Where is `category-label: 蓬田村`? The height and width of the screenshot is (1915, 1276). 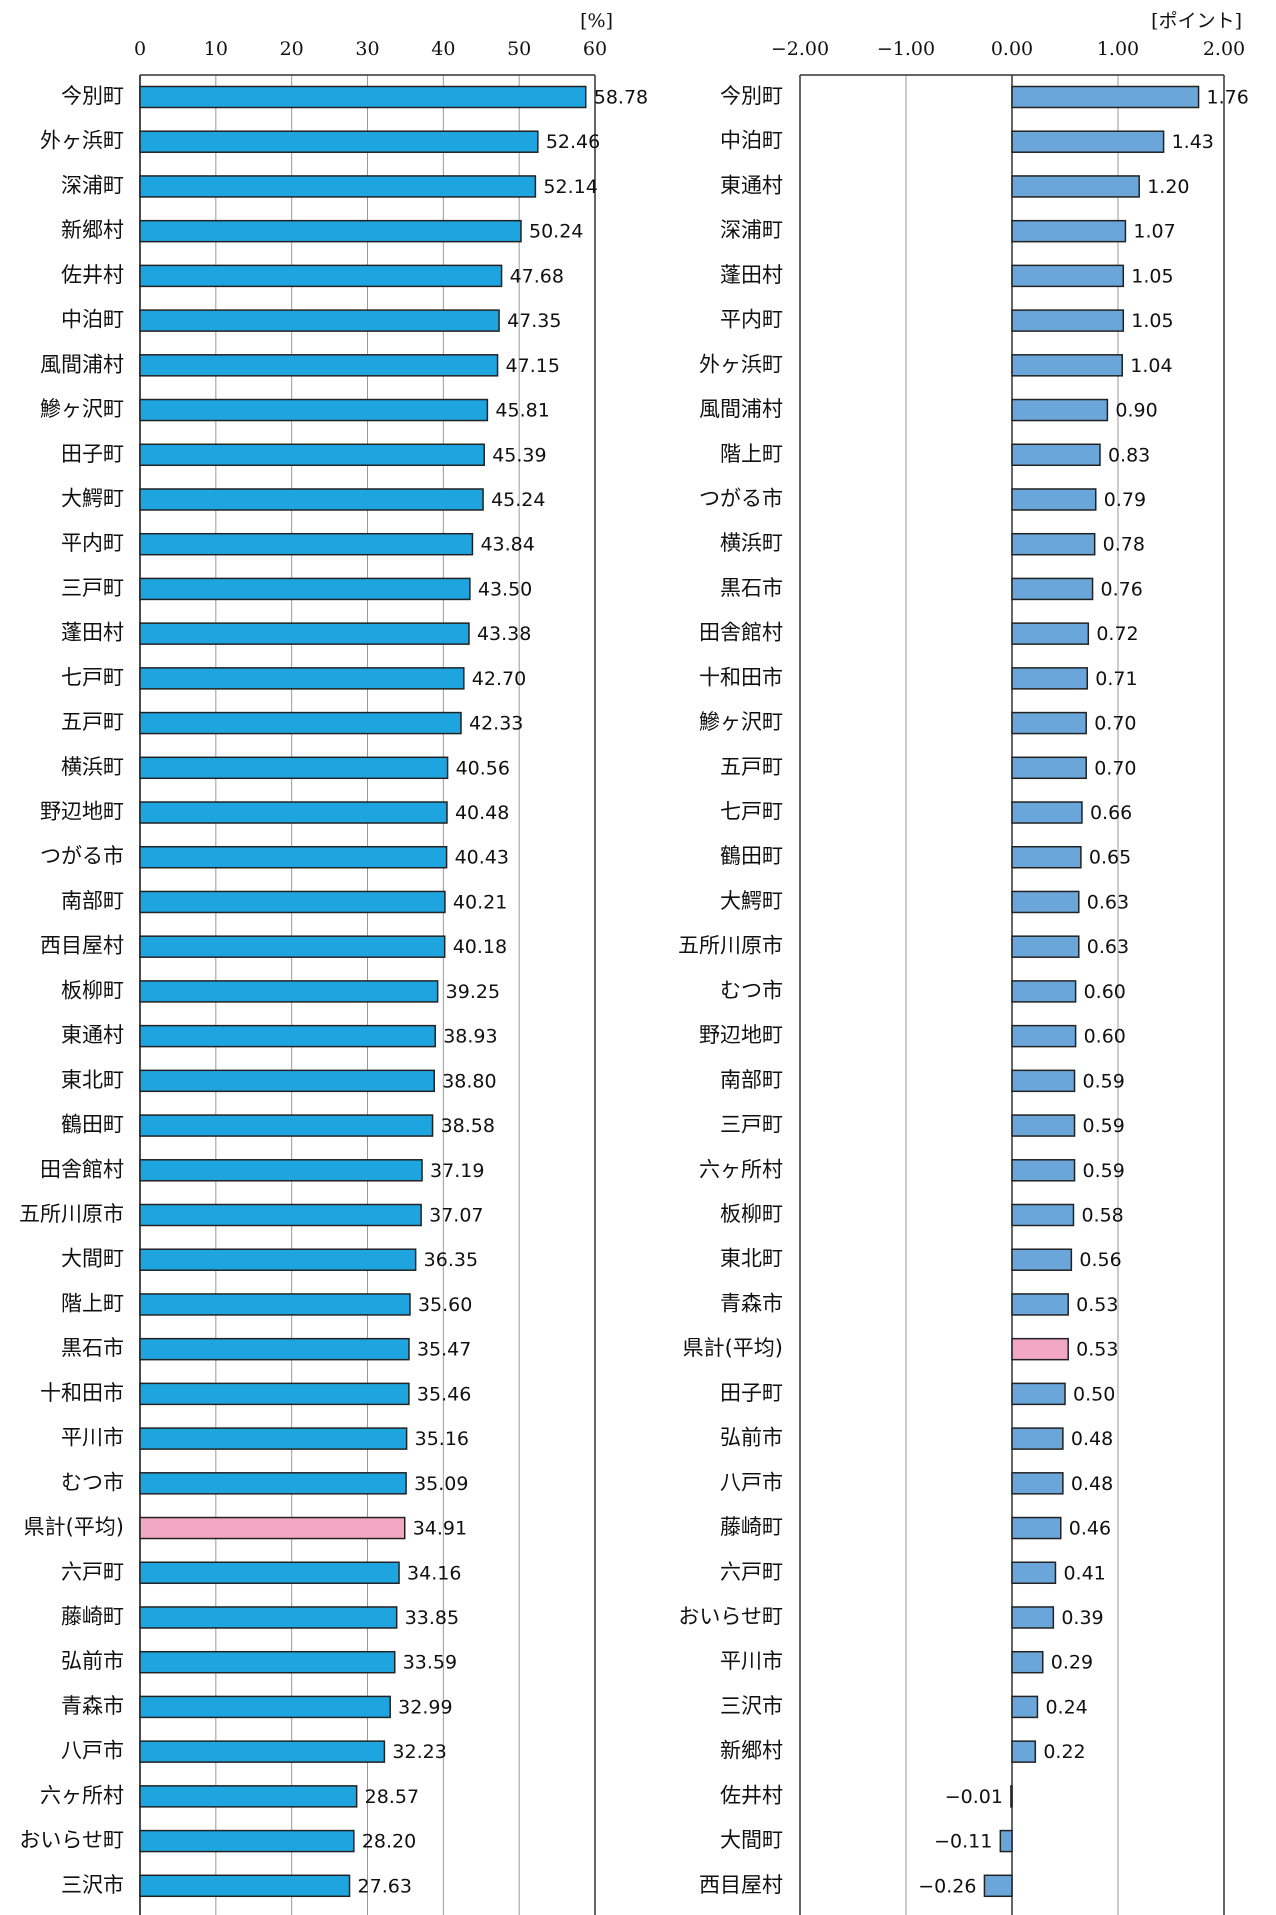
category-label: 蓬田村 is located at coordinates (751, 275).